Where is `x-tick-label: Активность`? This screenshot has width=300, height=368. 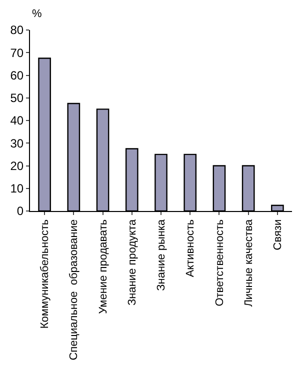
x-tick-label: Активность is located at coordinates (190, 248).